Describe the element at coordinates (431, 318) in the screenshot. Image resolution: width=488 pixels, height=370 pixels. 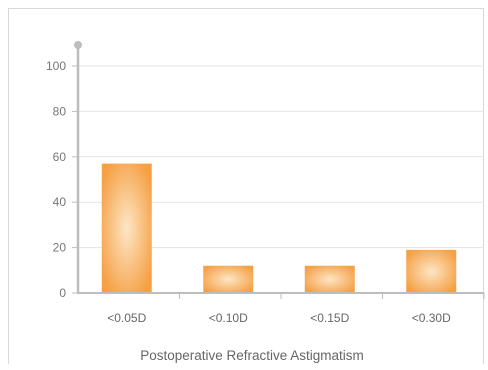
I see `x-category-label: <0.30D` at that location.